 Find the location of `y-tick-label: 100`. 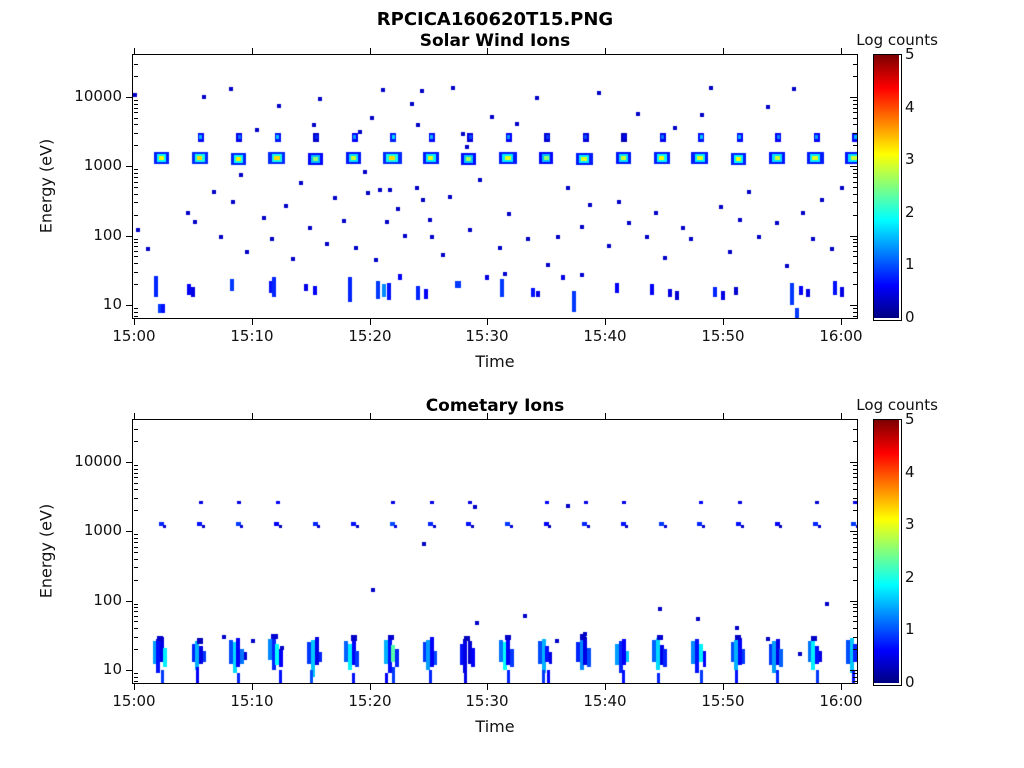

y-tick-label: 100 is located at coordinates (107, 600).